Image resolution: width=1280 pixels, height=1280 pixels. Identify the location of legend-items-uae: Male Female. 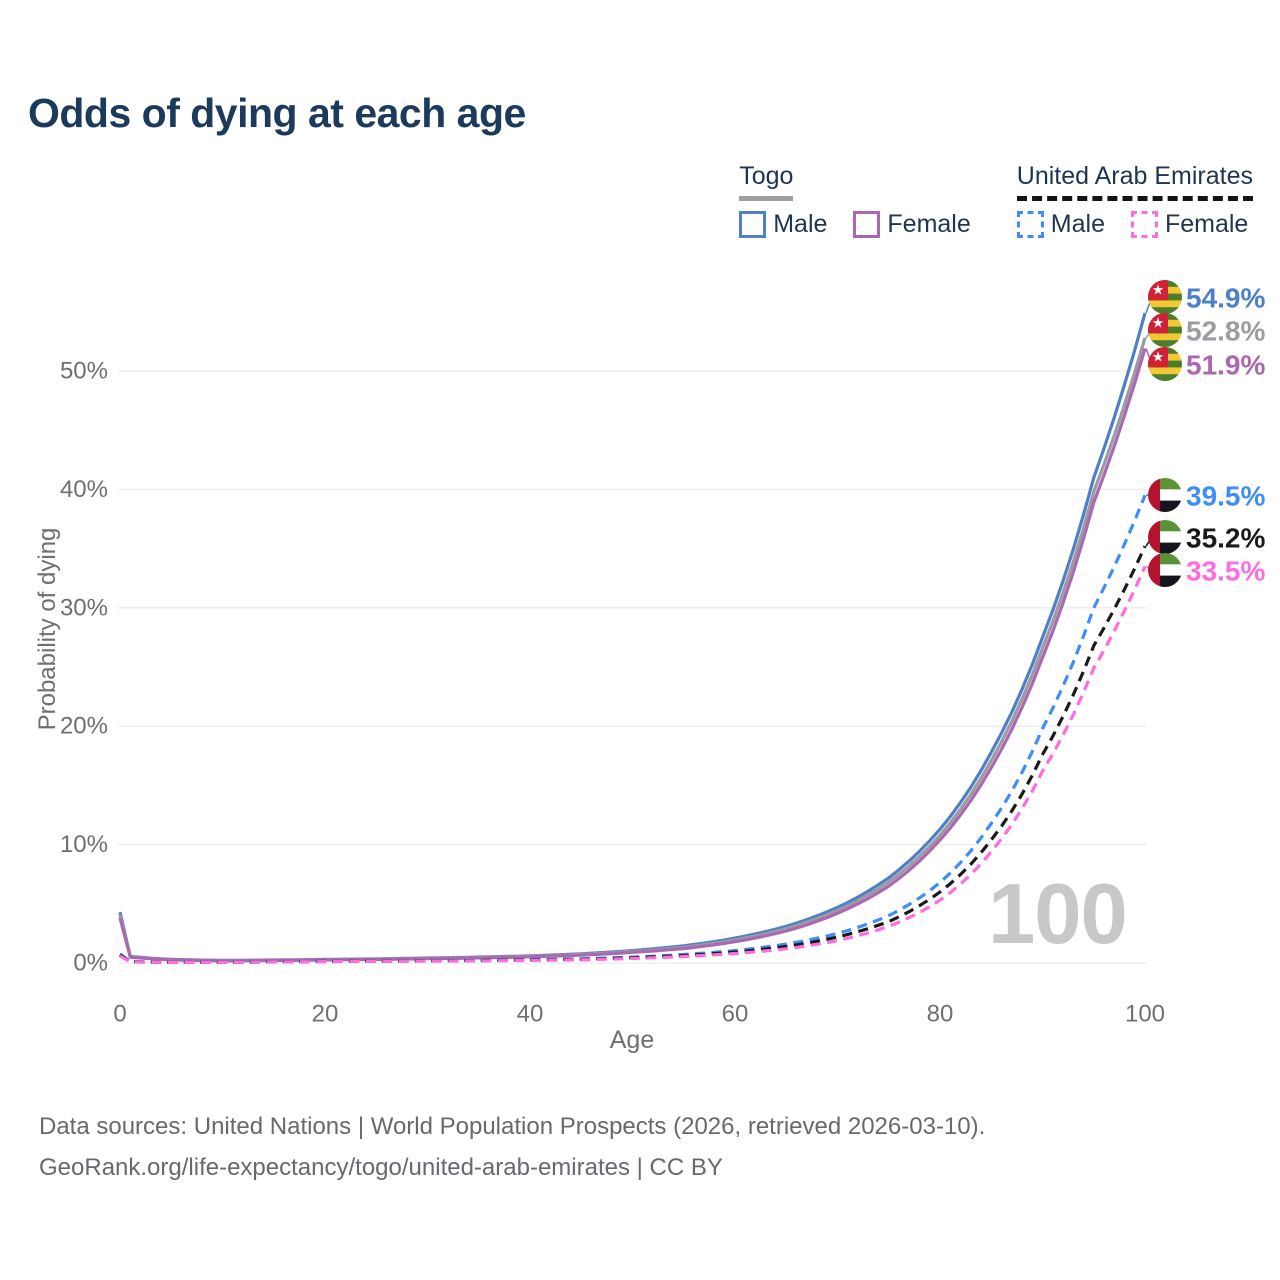
(1134, 224).